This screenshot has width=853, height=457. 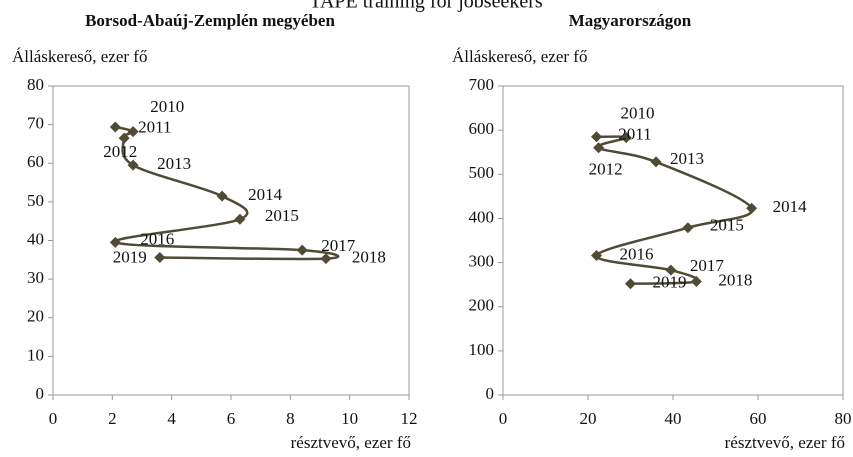 What do you see at coordinates (673, 418) in the screenshot?
I see `x-tick-label: 40` at bounding box center [673, 418].